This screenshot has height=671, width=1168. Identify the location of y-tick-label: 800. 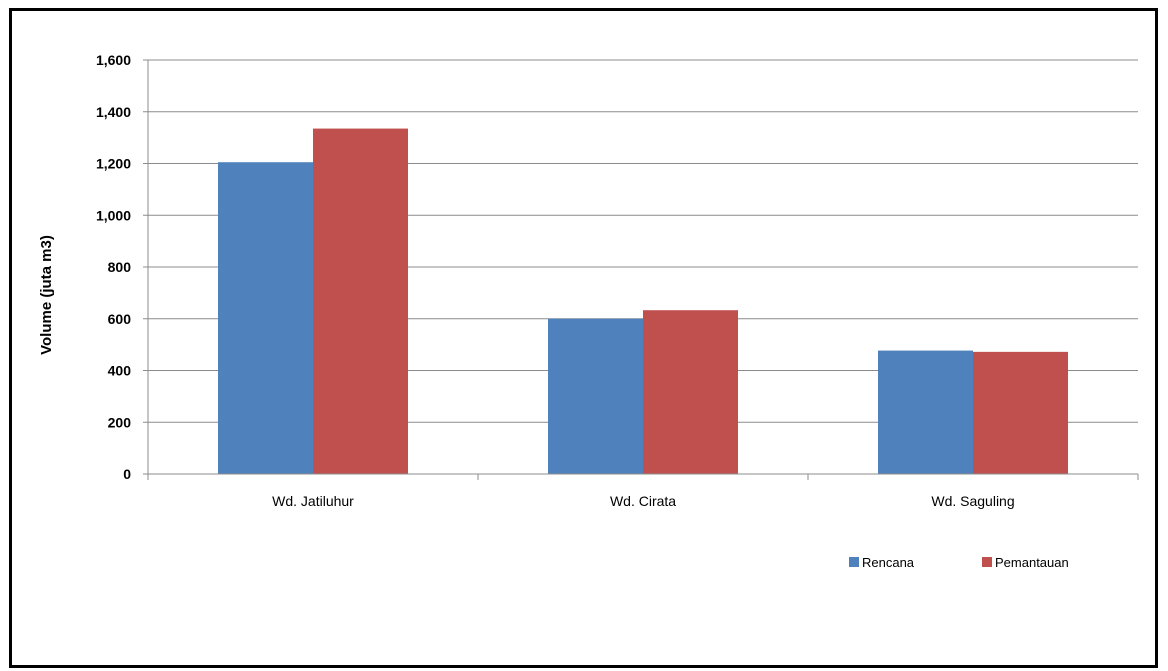
(120, 267).